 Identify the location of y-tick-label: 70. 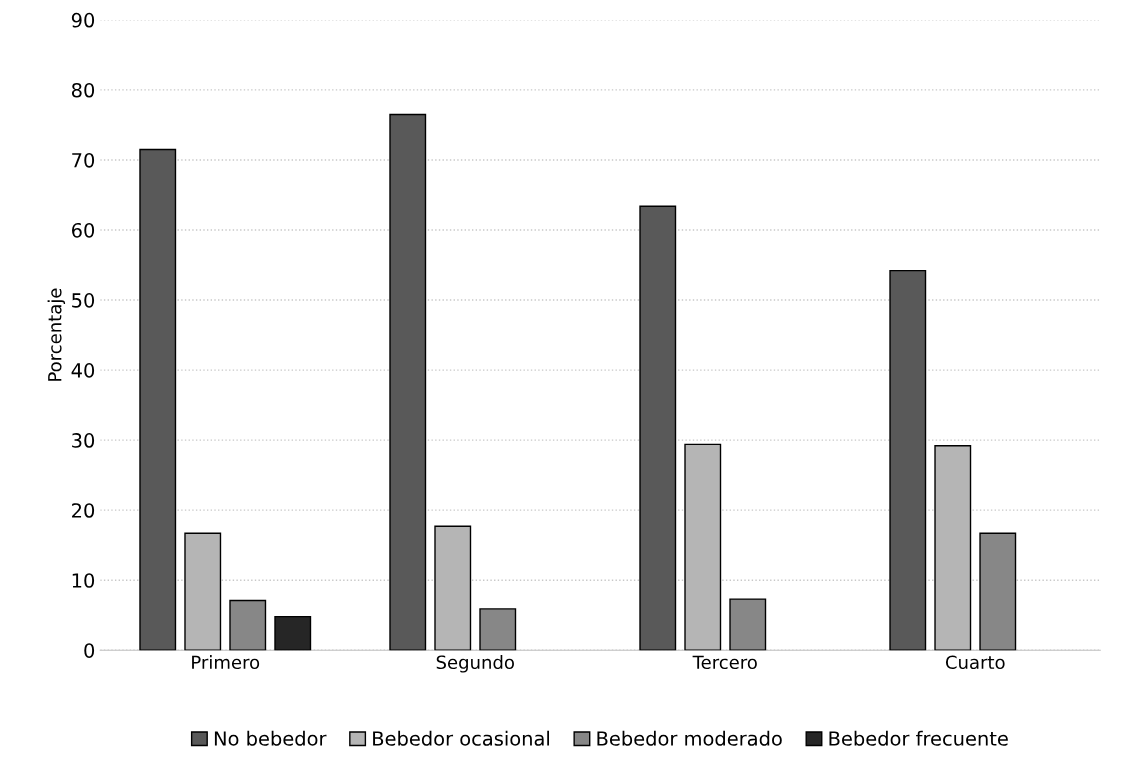
(83, 160).